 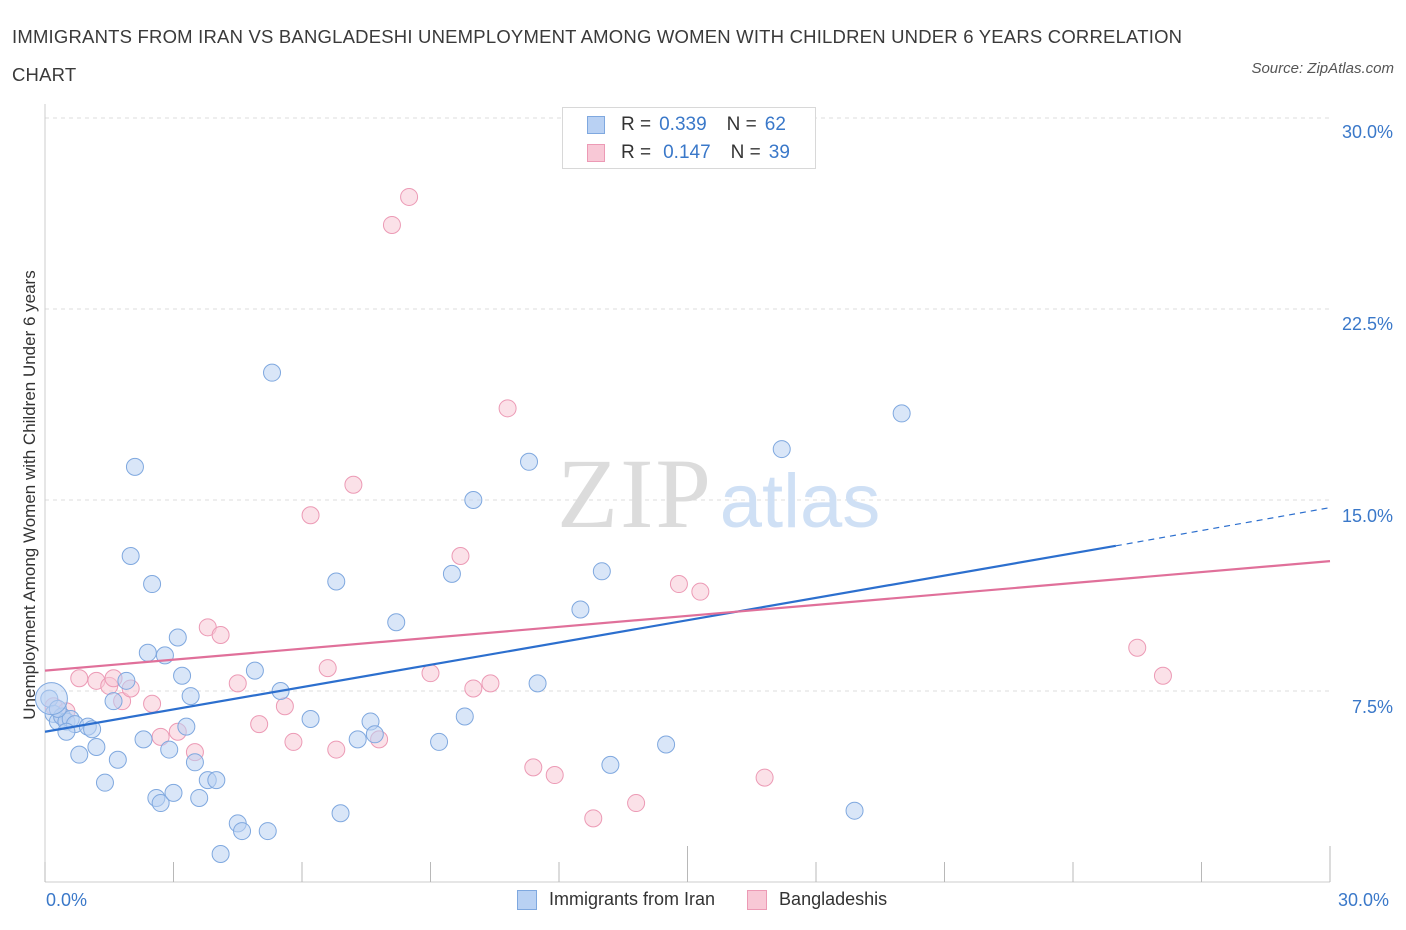 I want to click on x-tick-label: 30.0%, so click(x=1364, y=900).